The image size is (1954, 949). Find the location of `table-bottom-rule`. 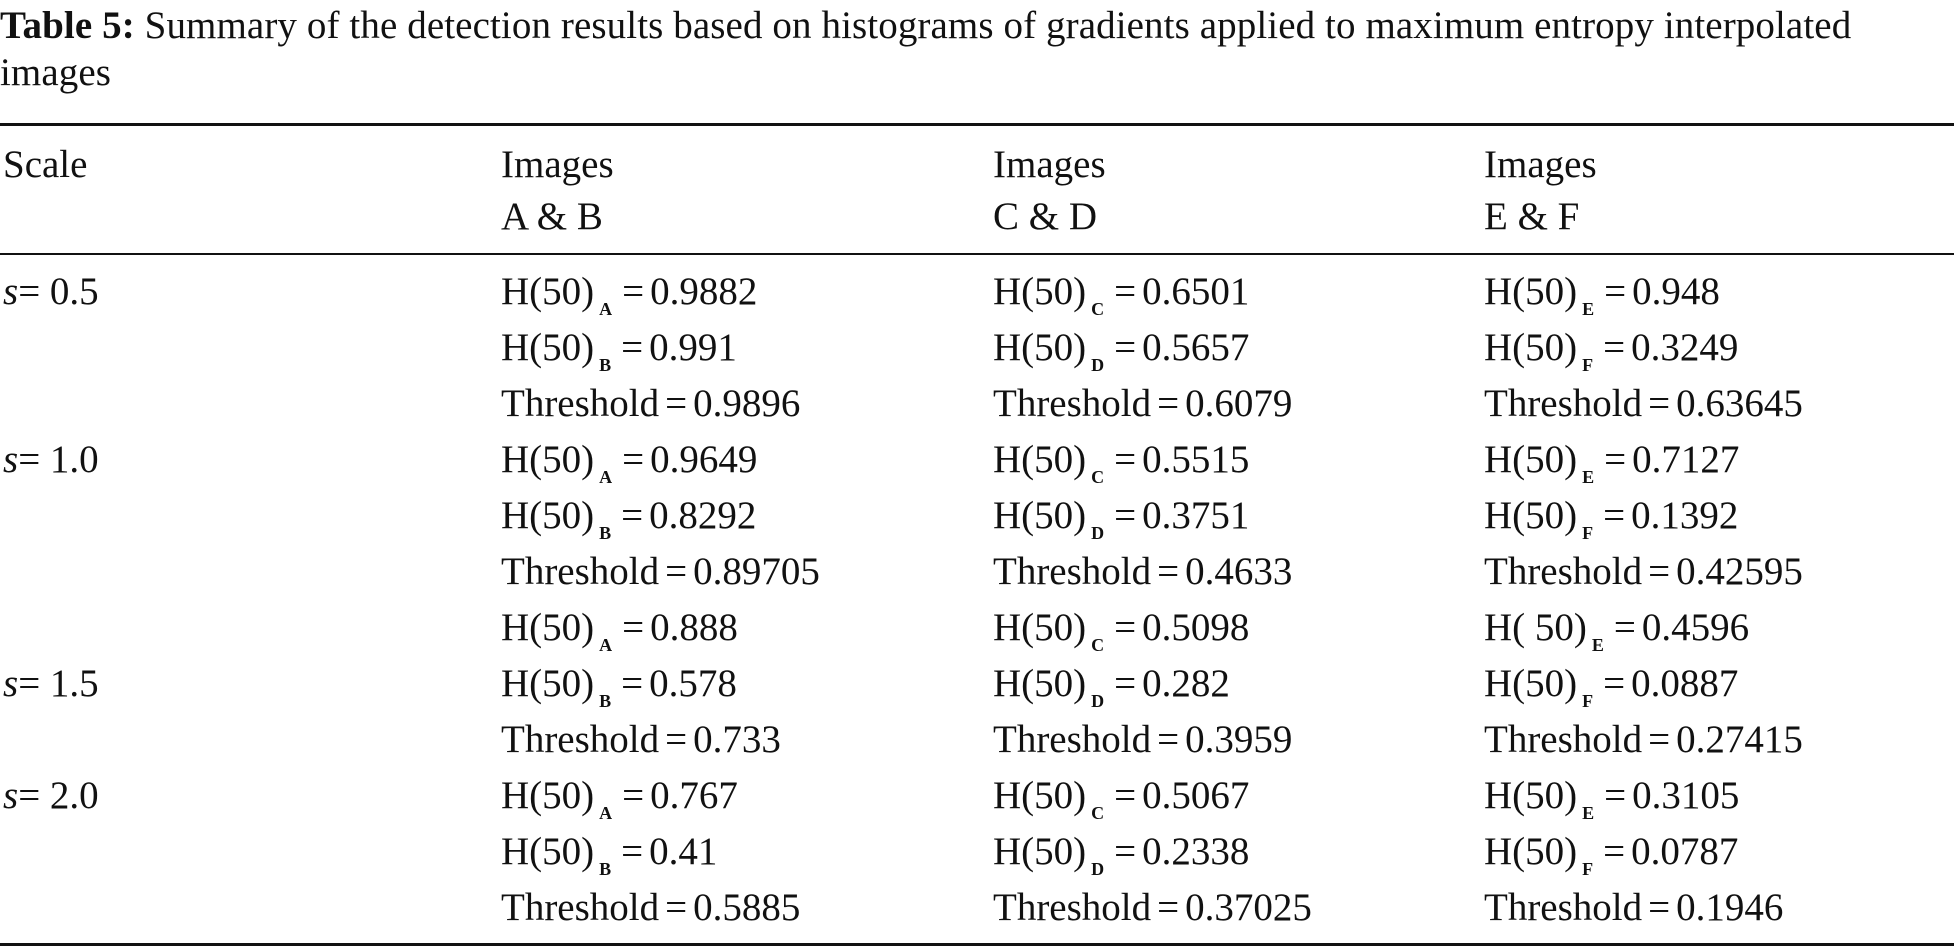

table-bottom-rule is located at coordinates (977, 944).